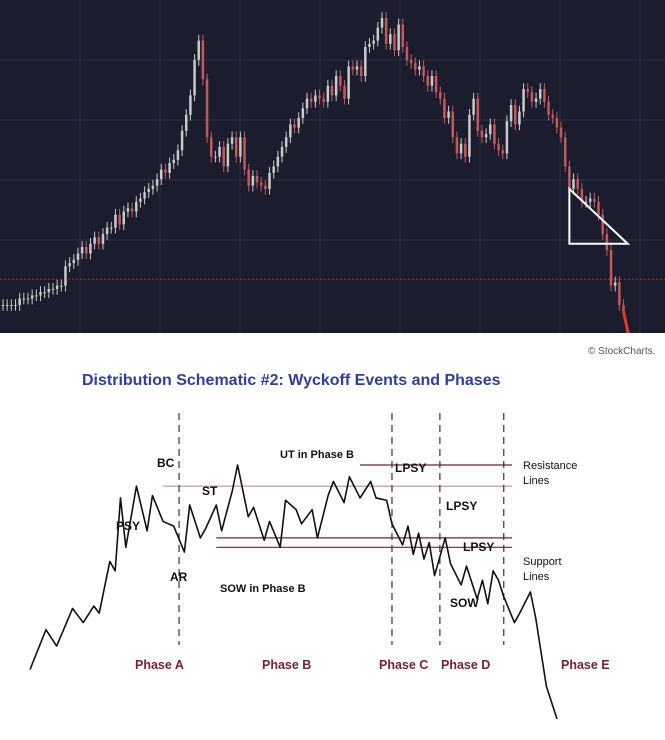 This screenshot has width=665, height=740. What do you see at coordinates (585, 665) in the screenshot?
I see `phase-label-e: Phase E` at bounding box center [585, 665].